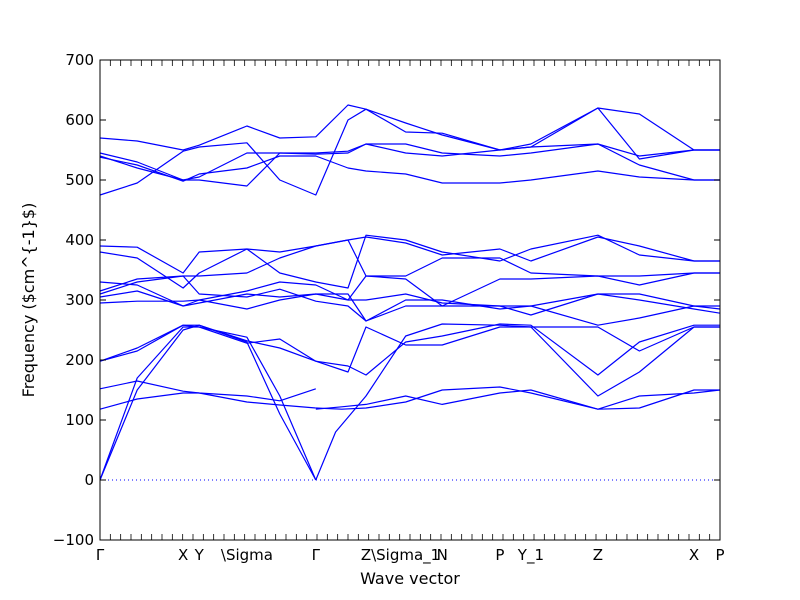 The image size is (800, 600). Describe the element at coordinates (79, 240) in the screenshot. I see `y-tick-label: 400` at that location.